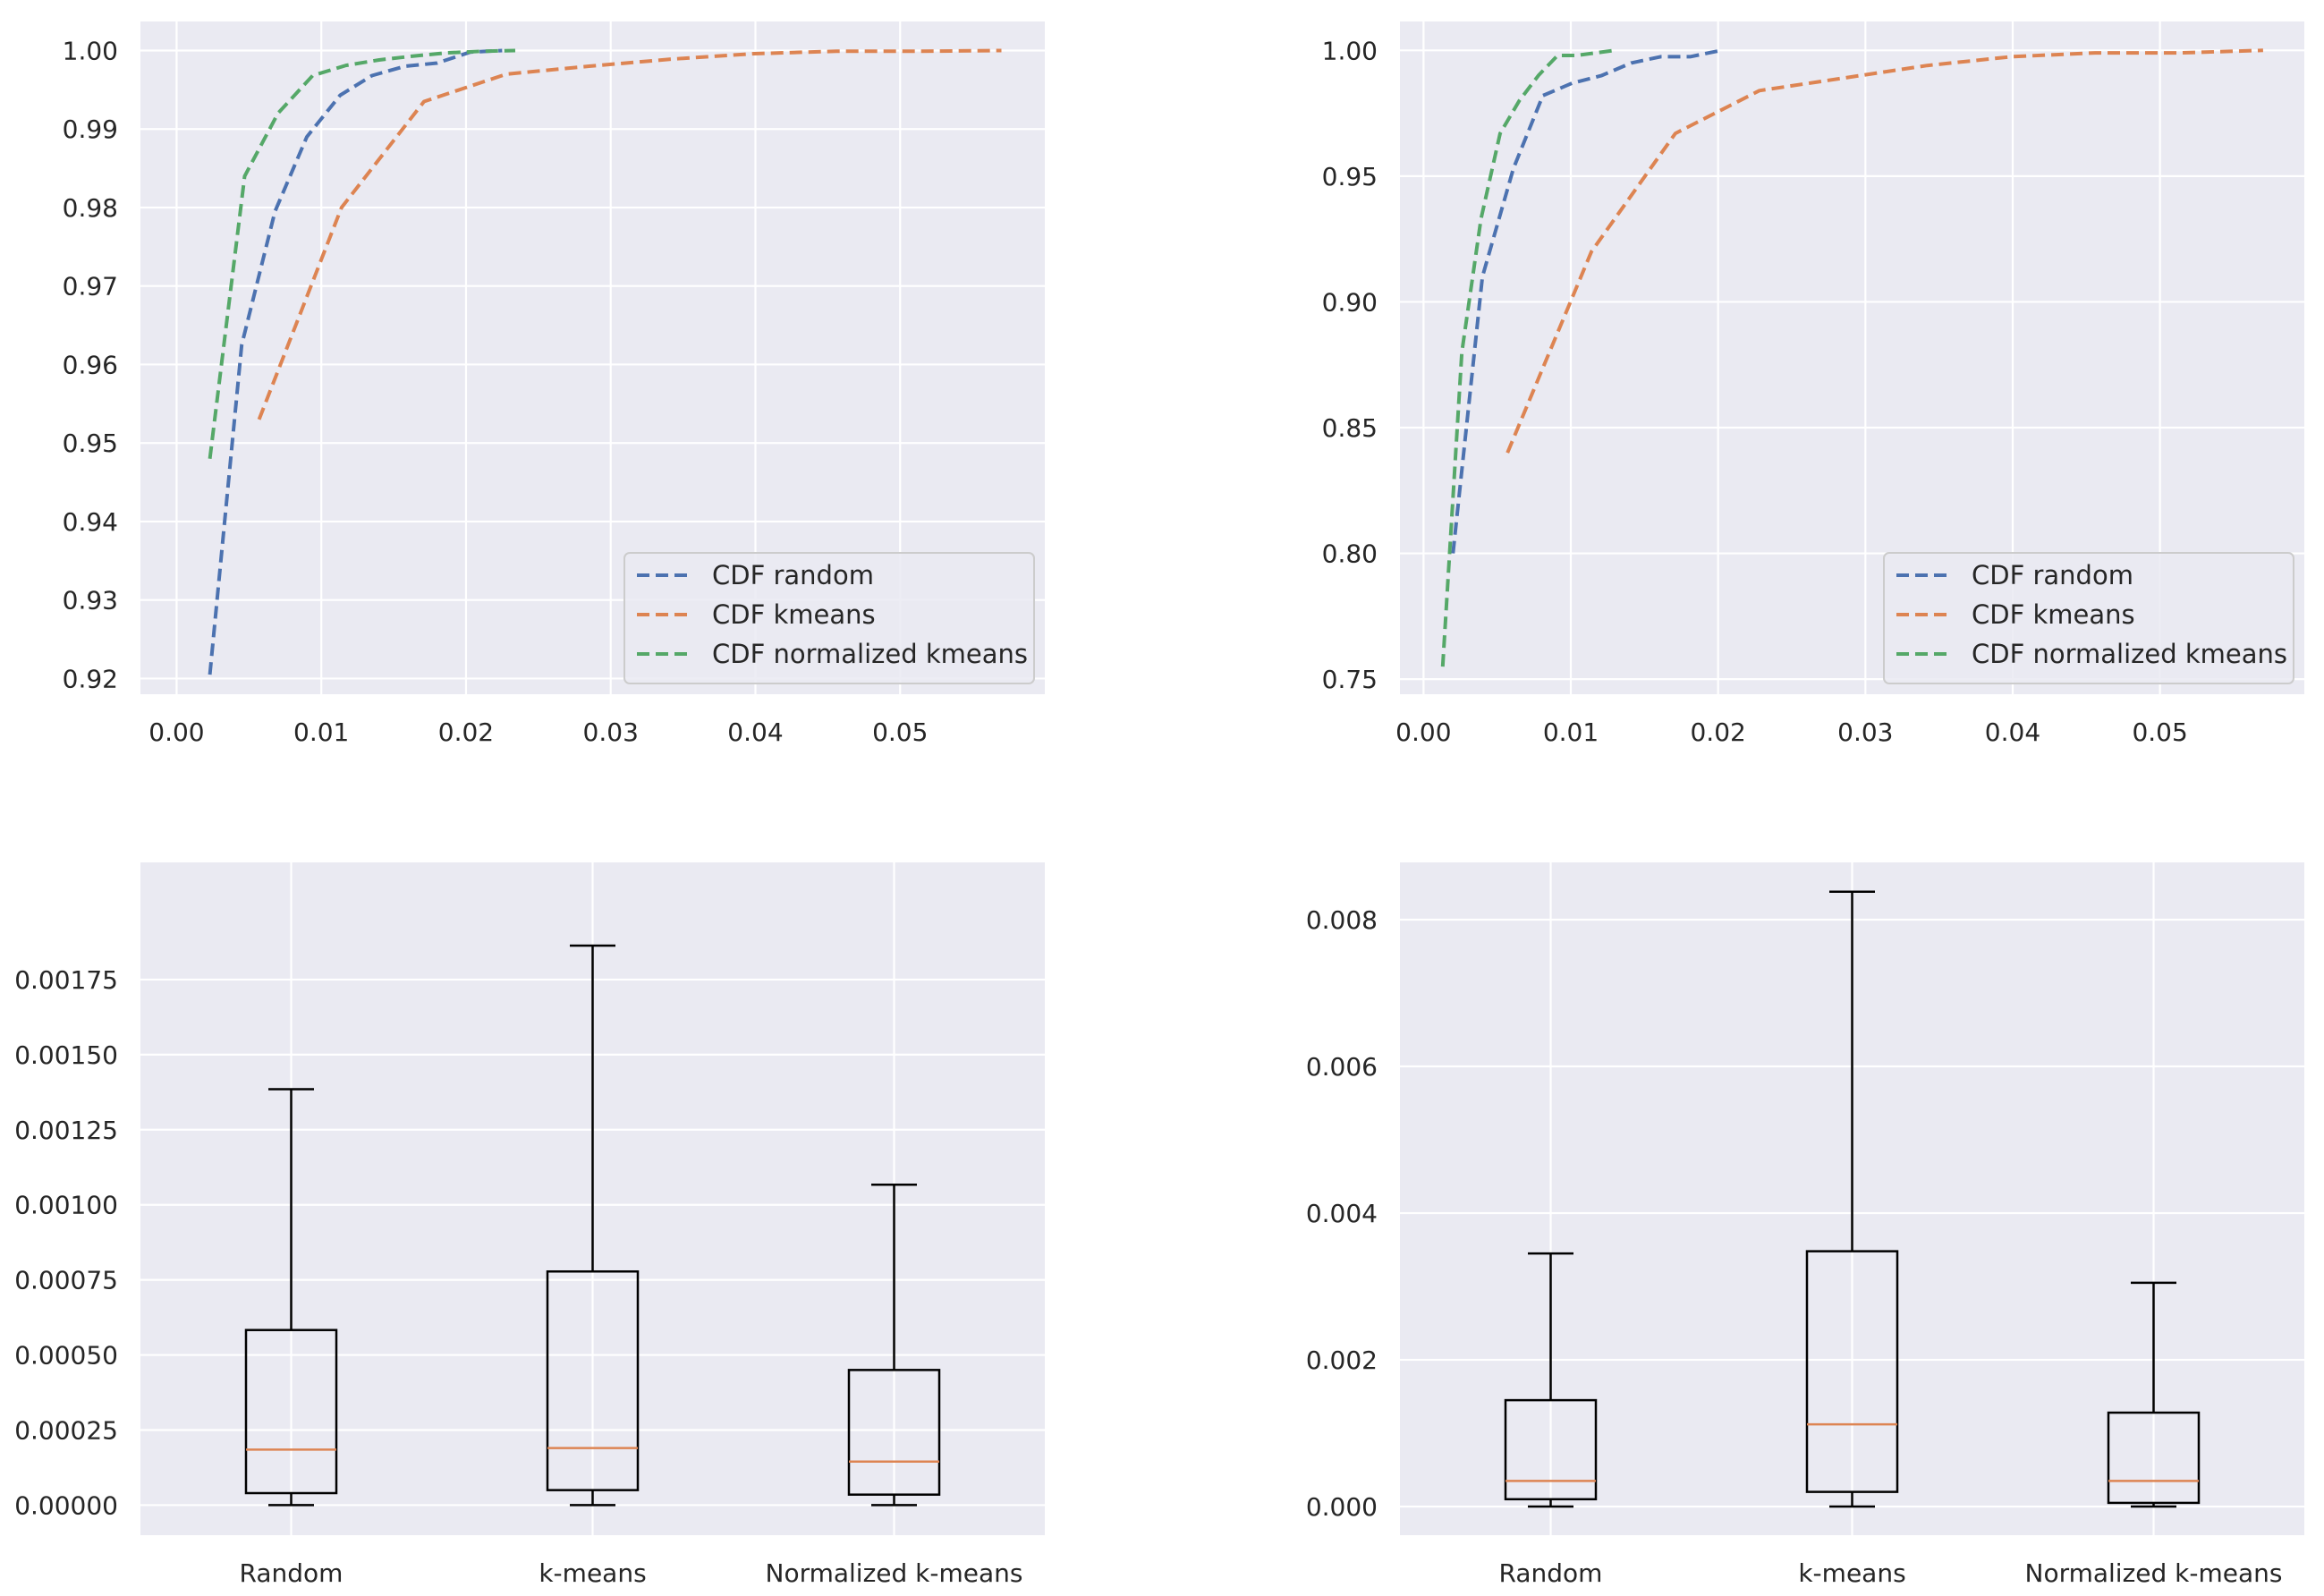  I want to click on y-tick-label: 0.00075, so click(66, 1281).